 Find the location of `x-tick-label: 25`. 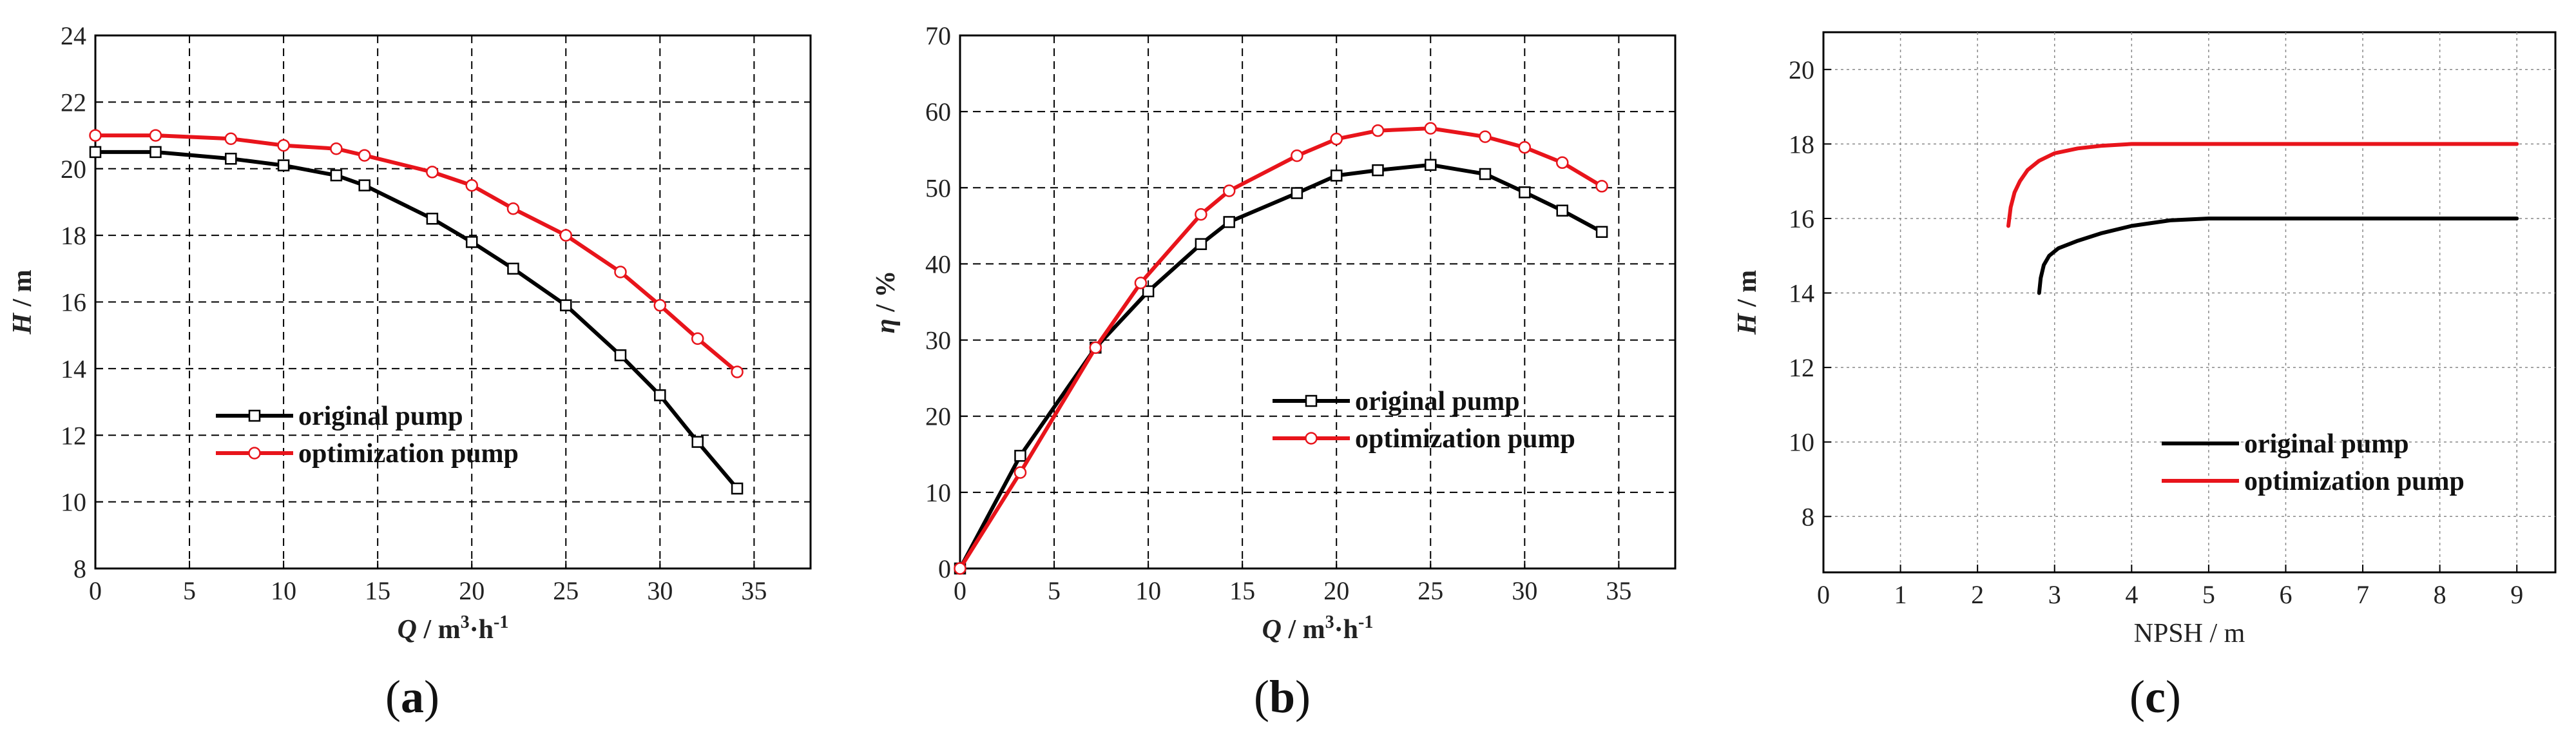

x-tick-label: 25 is located at coordinates (1431, 590).